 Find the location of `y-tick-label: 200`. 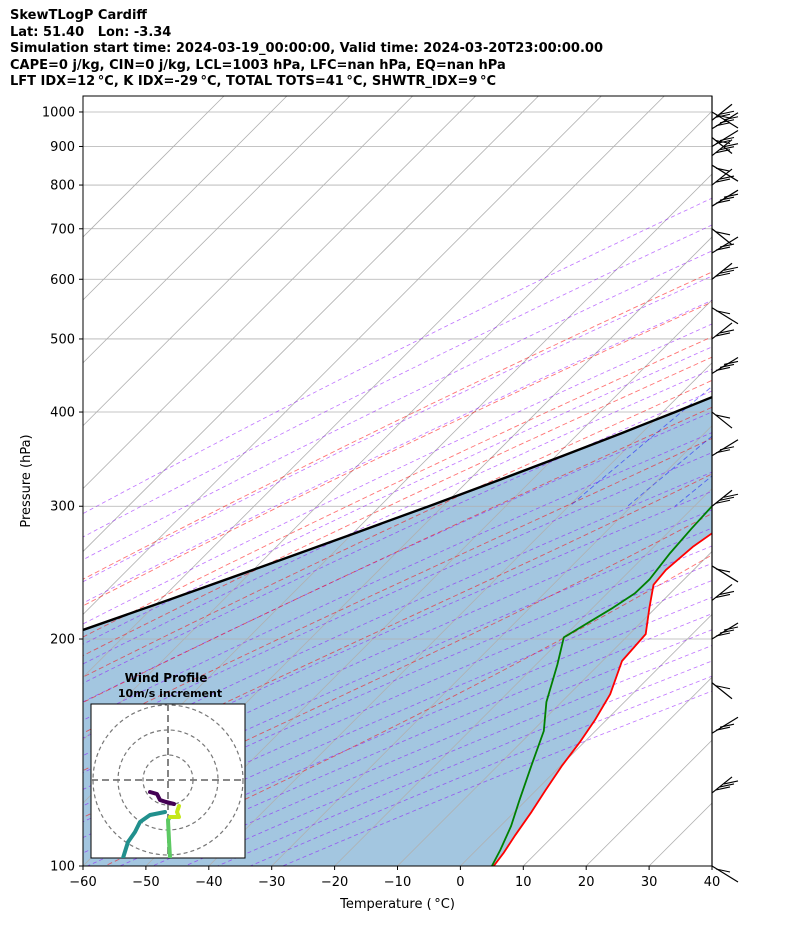

y-tick-label: 200 is located at coordinates (62, 640).